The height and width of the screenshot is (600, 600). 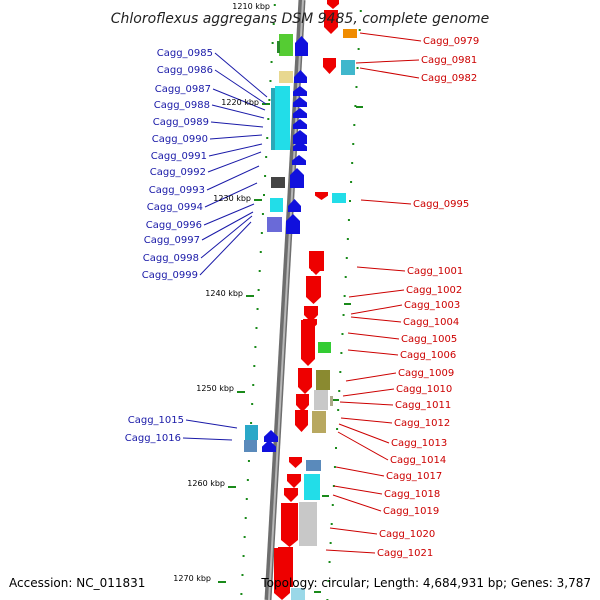 What do you see at coordinates (181, 122) in the screenshot?
I see `gene-label-left: Cagg_0989` at bounding box center [181, 122].